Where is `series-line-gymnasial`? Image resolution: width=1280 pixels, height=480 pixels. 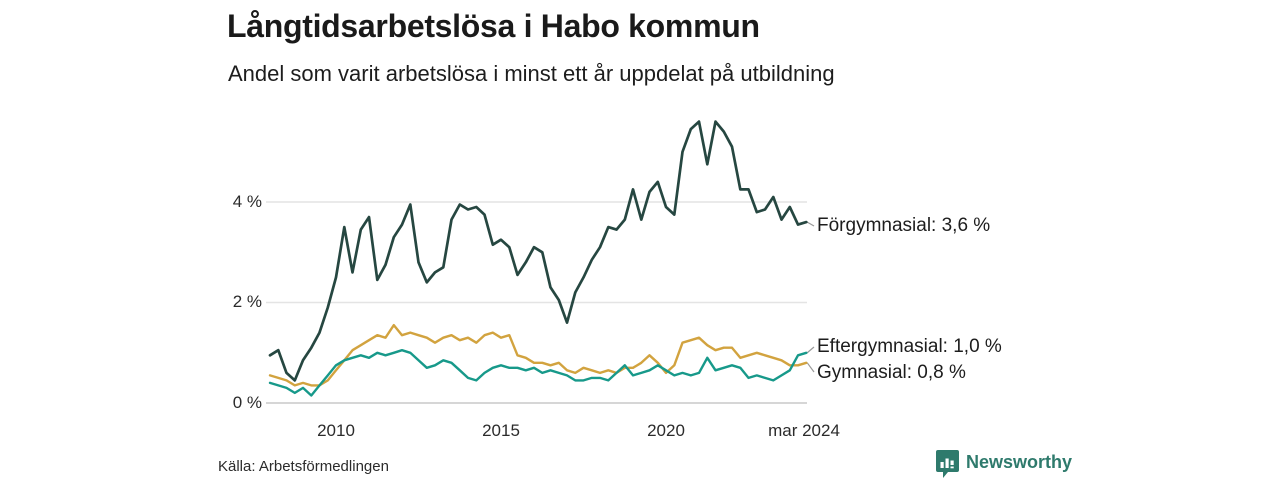
series-line-gymnasial is located at coordinates (538, 355).